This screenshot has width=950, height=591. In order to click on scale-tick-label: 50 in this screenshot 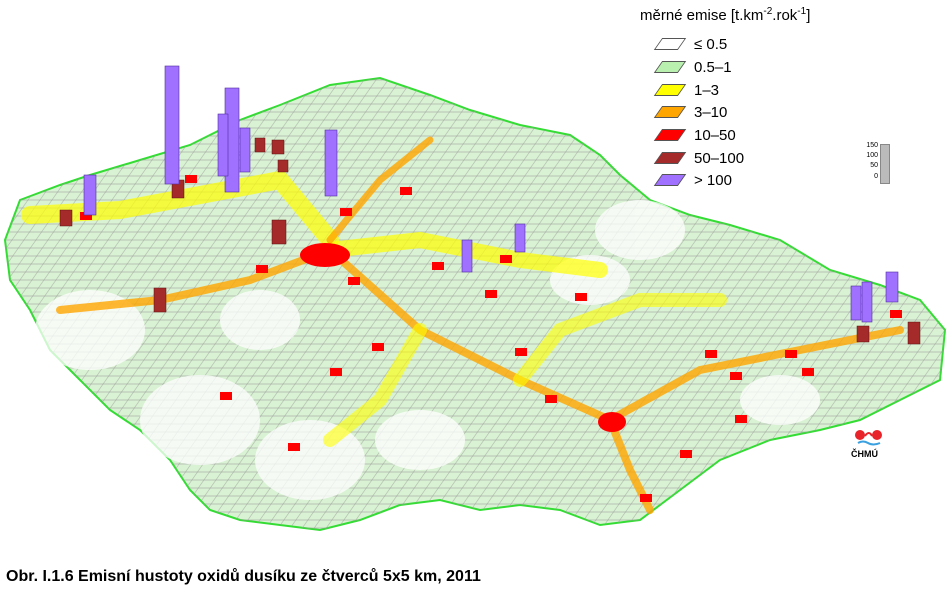, I will do `click(874, 165)`.